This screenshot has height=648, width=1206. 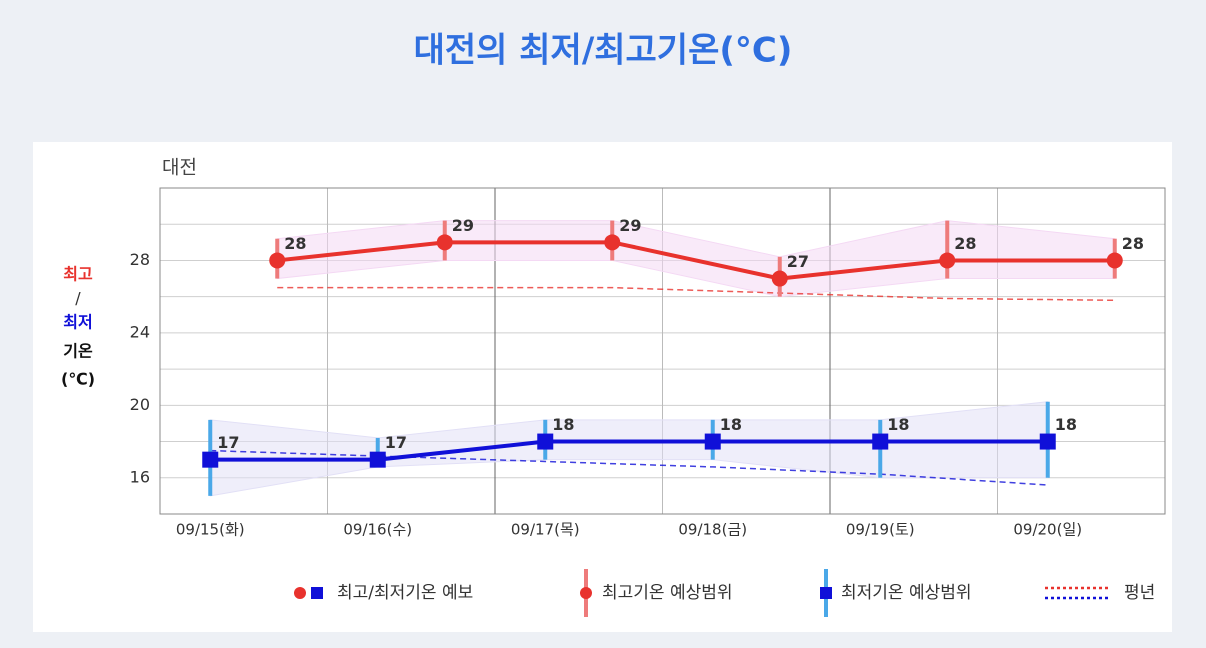 I want to click on x-tick-label: 09/16(수), so click(x=377, y=530).